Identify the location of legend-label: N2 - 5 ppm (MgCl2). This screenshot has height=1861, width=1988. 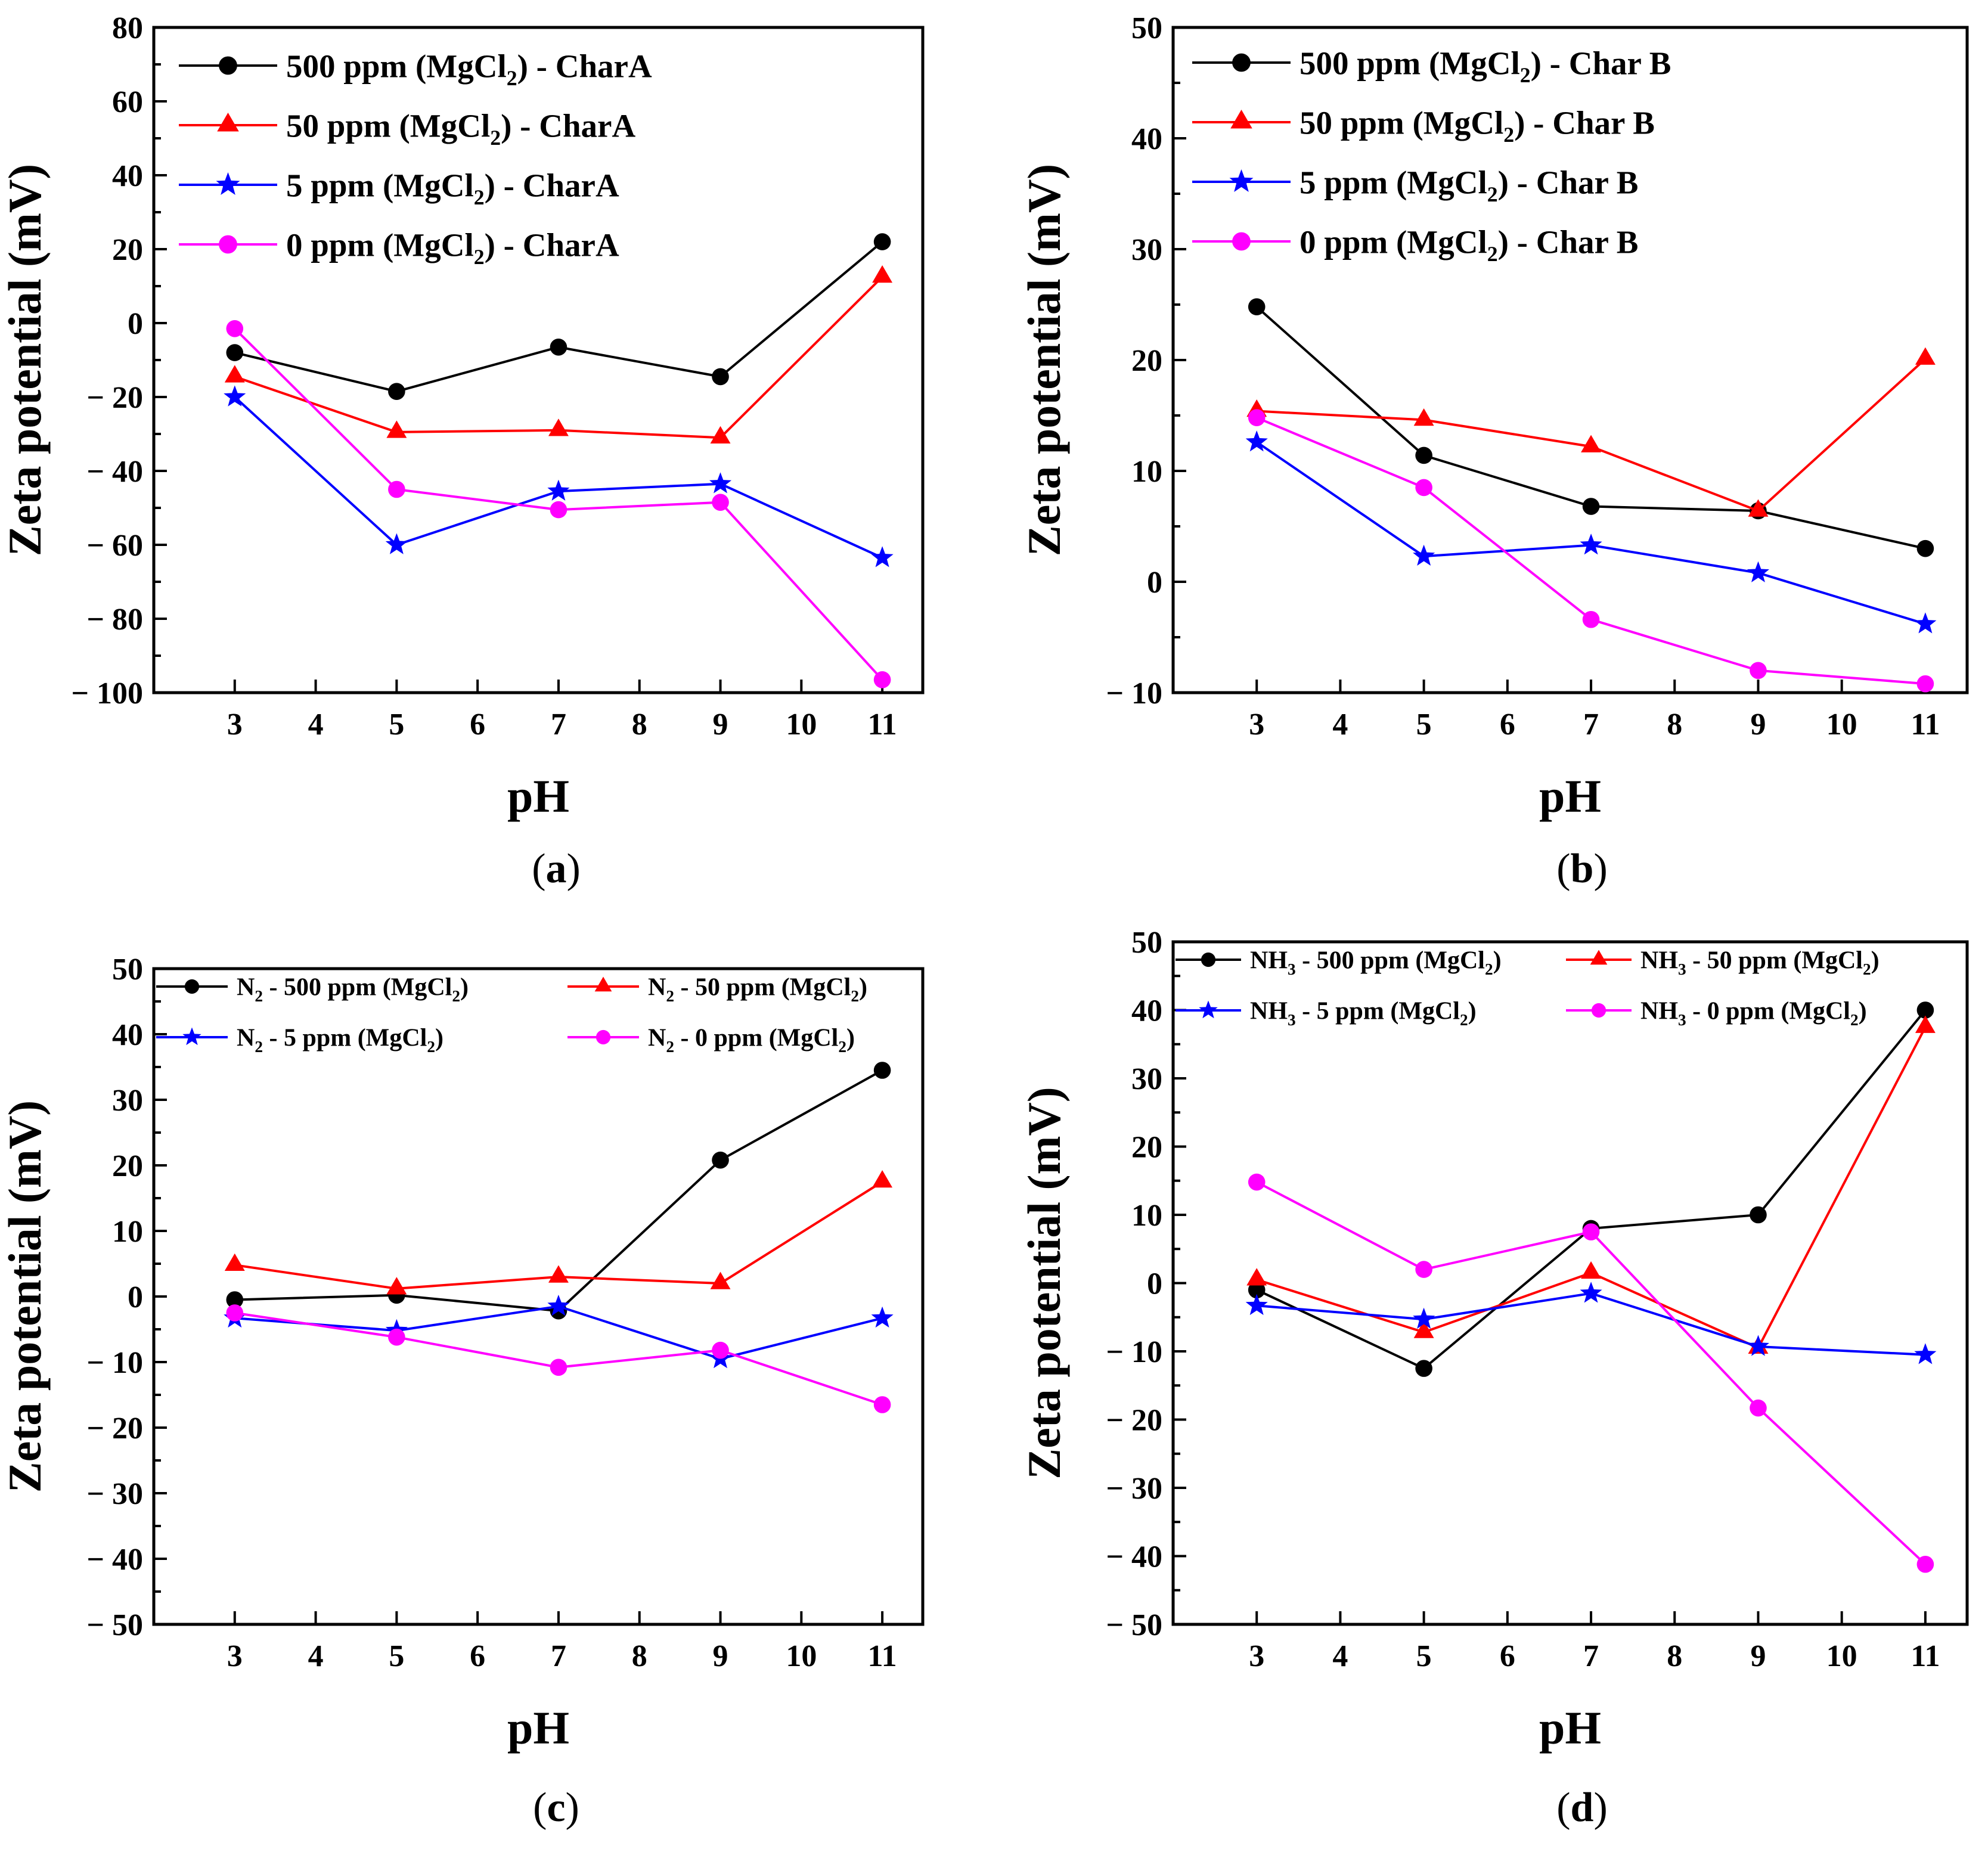
(340, 1040).